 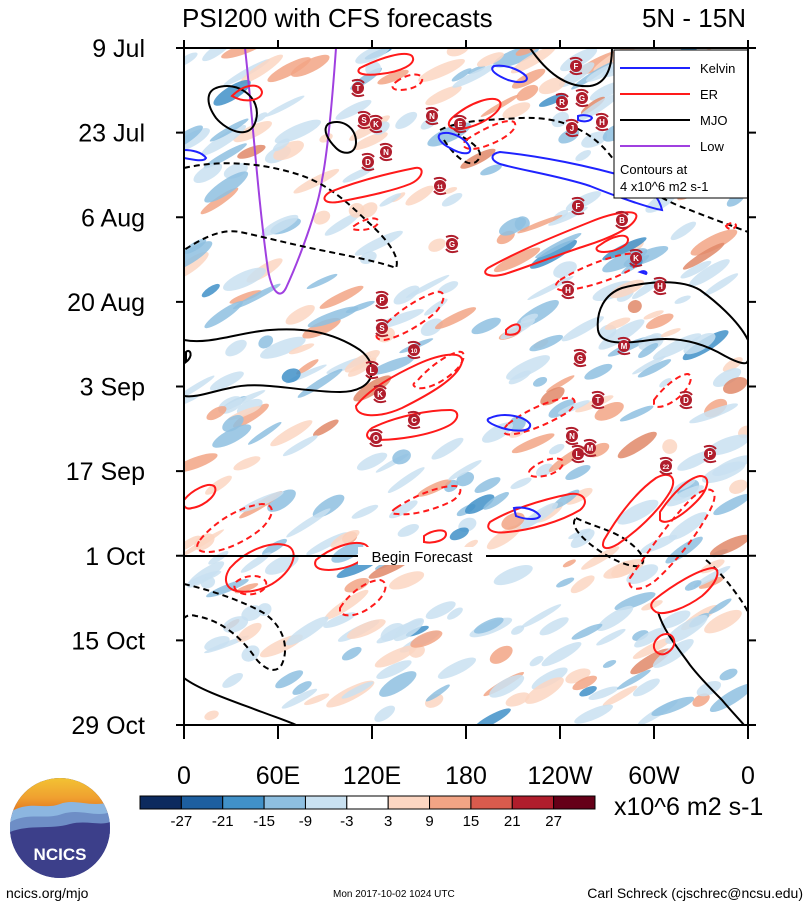 I want to click on storm-marker-label: L, so click(x=578, y=454).